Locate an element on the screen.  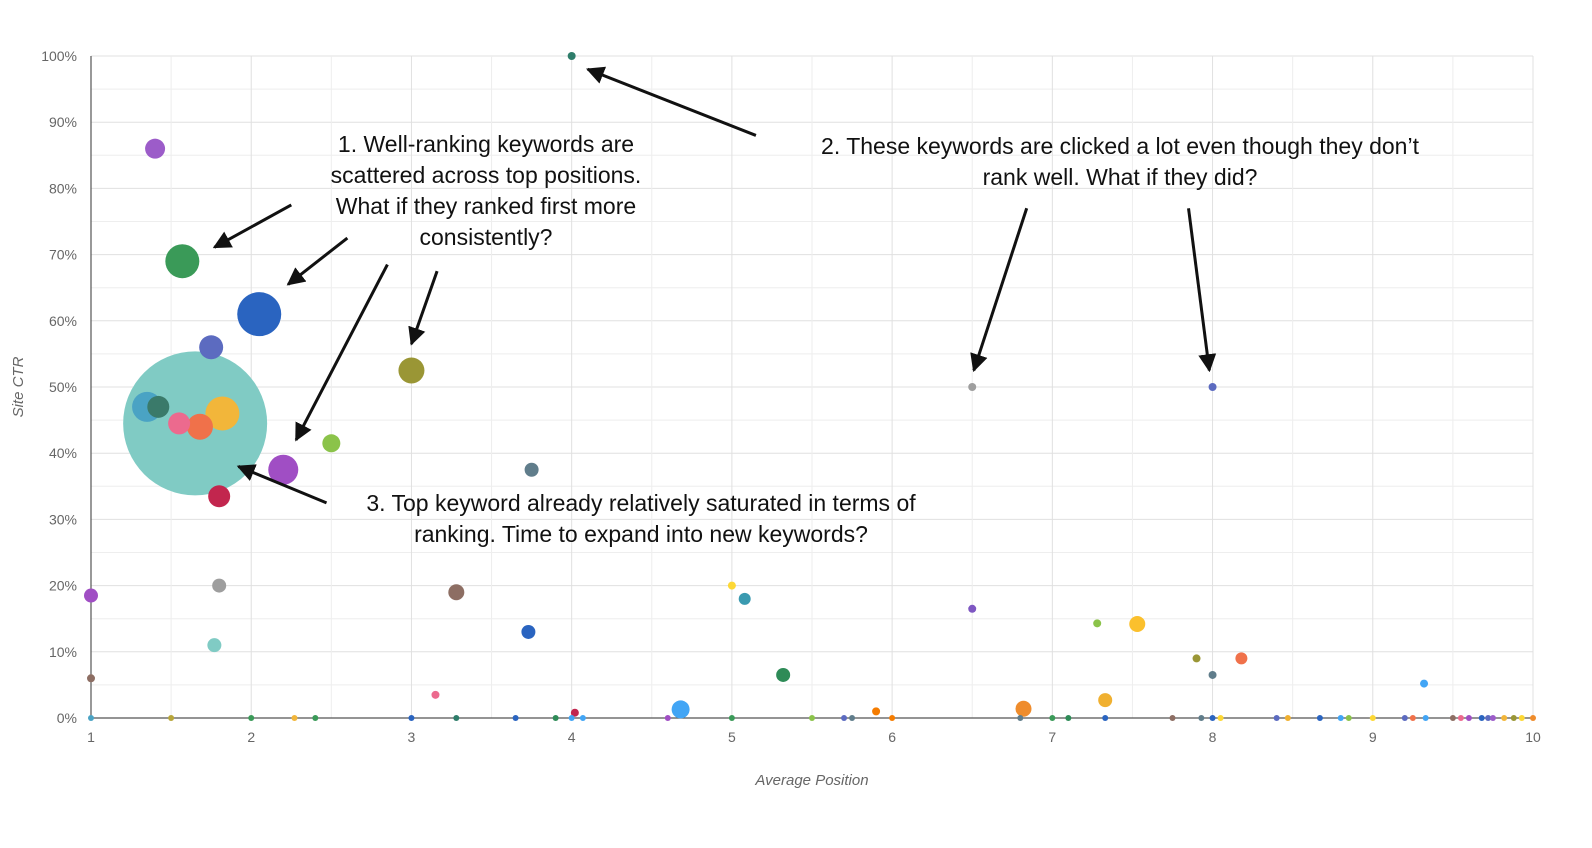
y-axis-tick-labels: 0% 10% 20% 30% 40% 50% 60% 70% 80% 90% 100% is located at coordinates (59, 387).